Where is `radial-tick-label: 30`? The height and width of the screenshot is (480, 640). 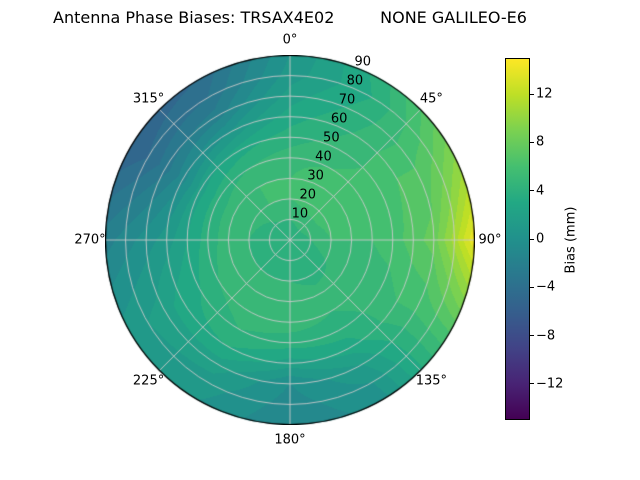
radial-tick-label: 30 is located at coordinates (315, 176).